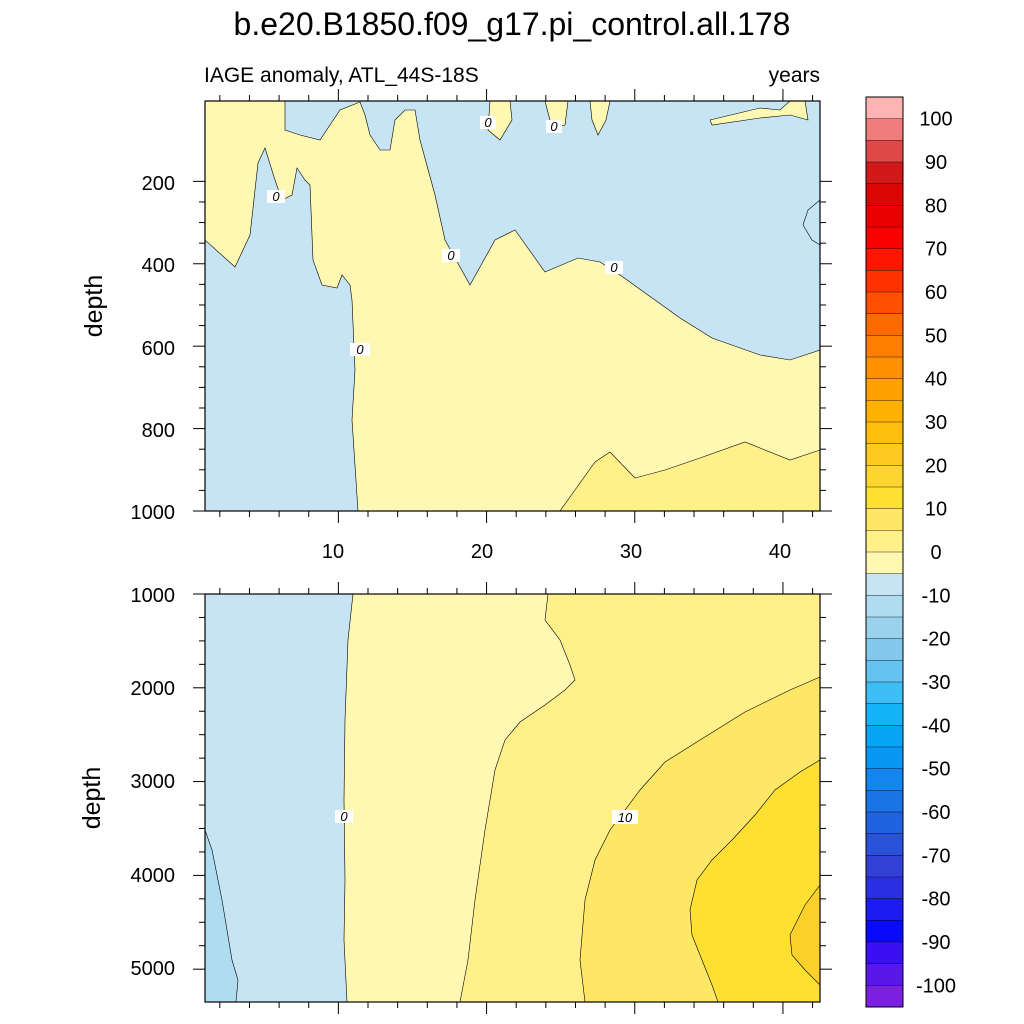 This screenshot has width=1024, height=1024. I want to click on colorbar-label: -50, so click(936, 770).